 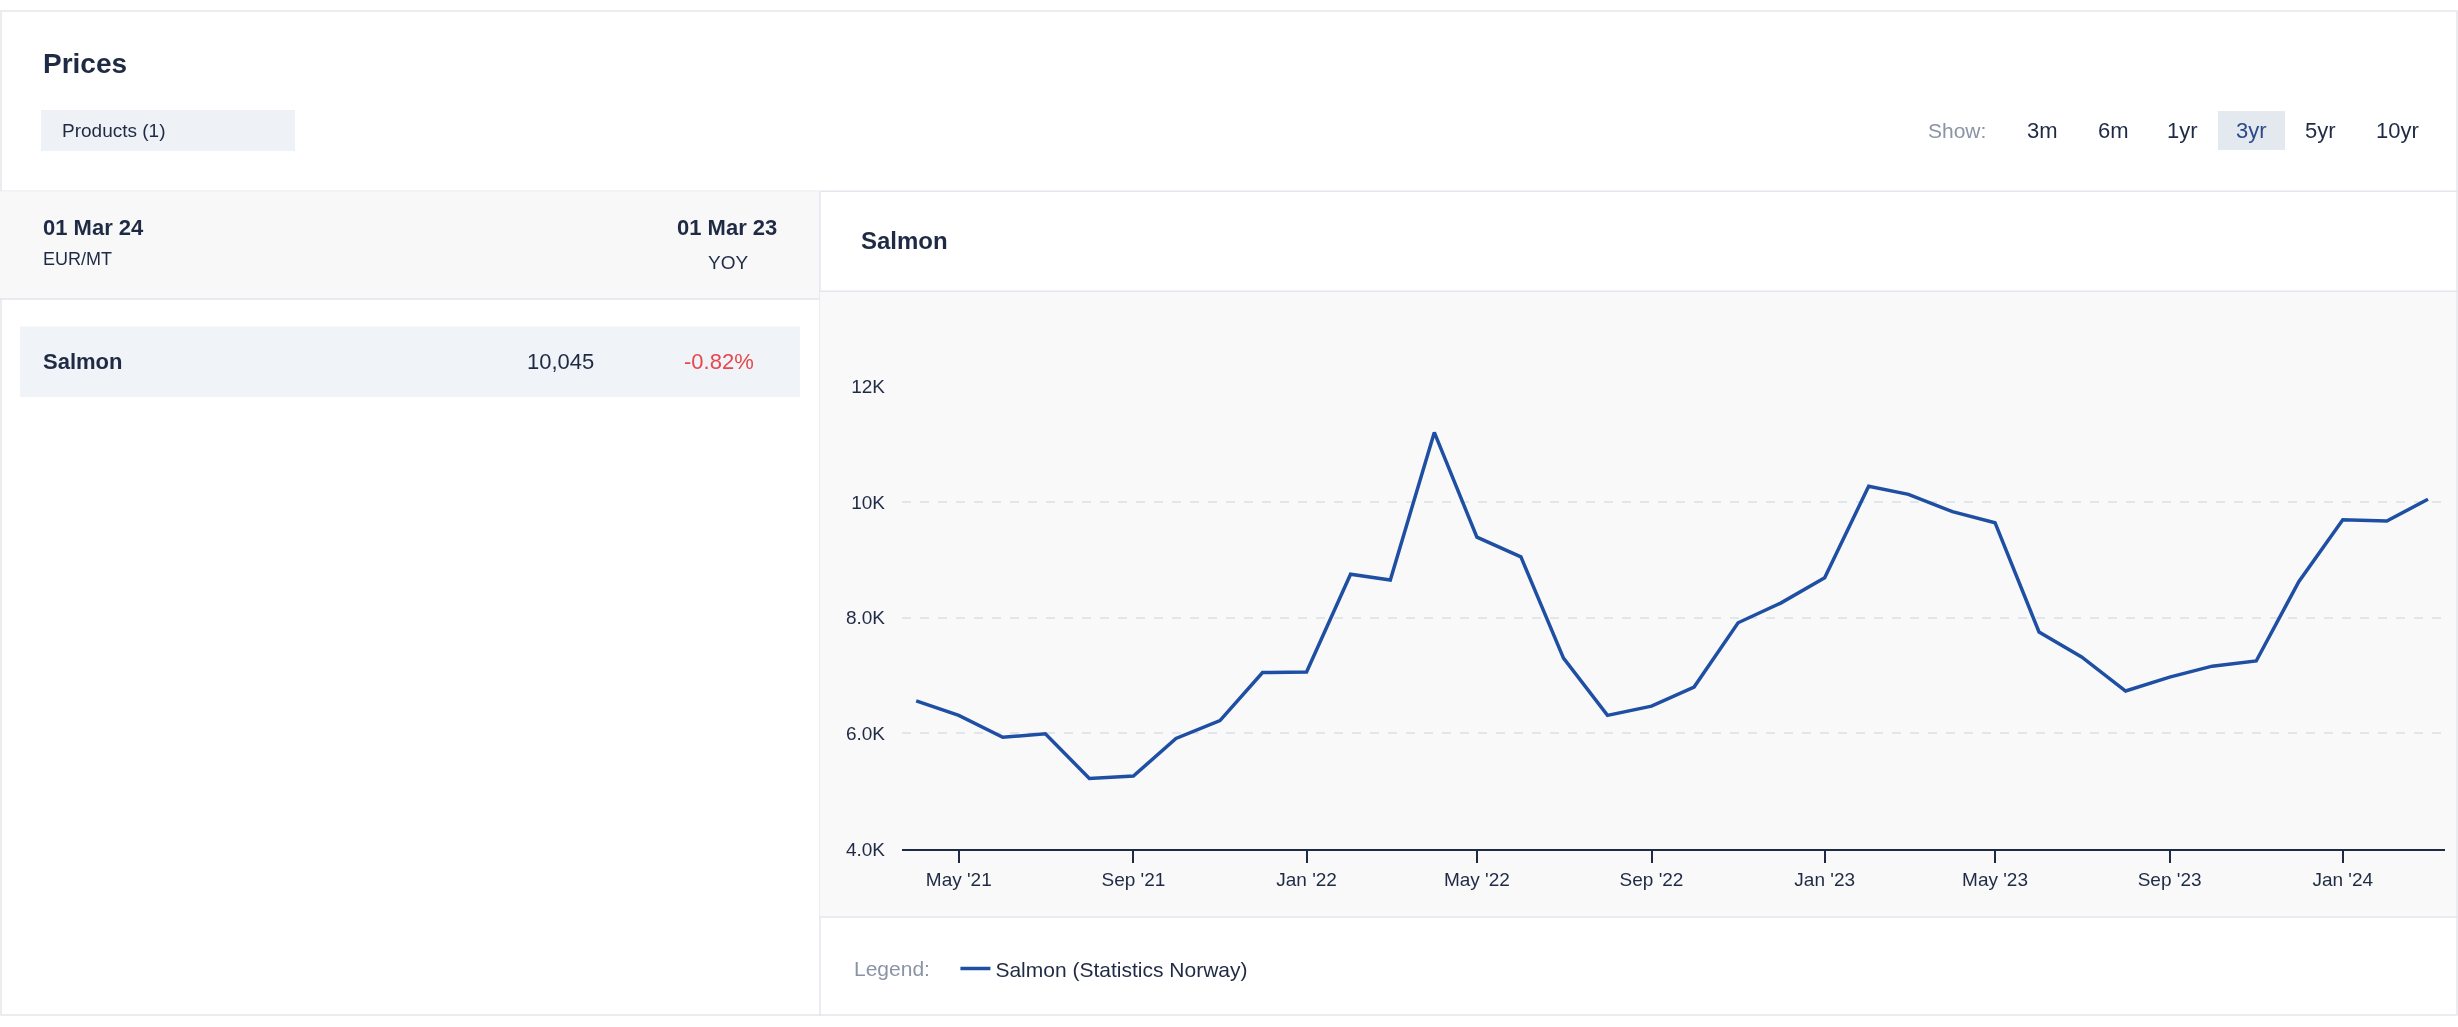 What do you see at coordinates (2169, 879) in the screenshot?
I see `x-tick-label: Sep '23` at bounding box center [2169, 879].